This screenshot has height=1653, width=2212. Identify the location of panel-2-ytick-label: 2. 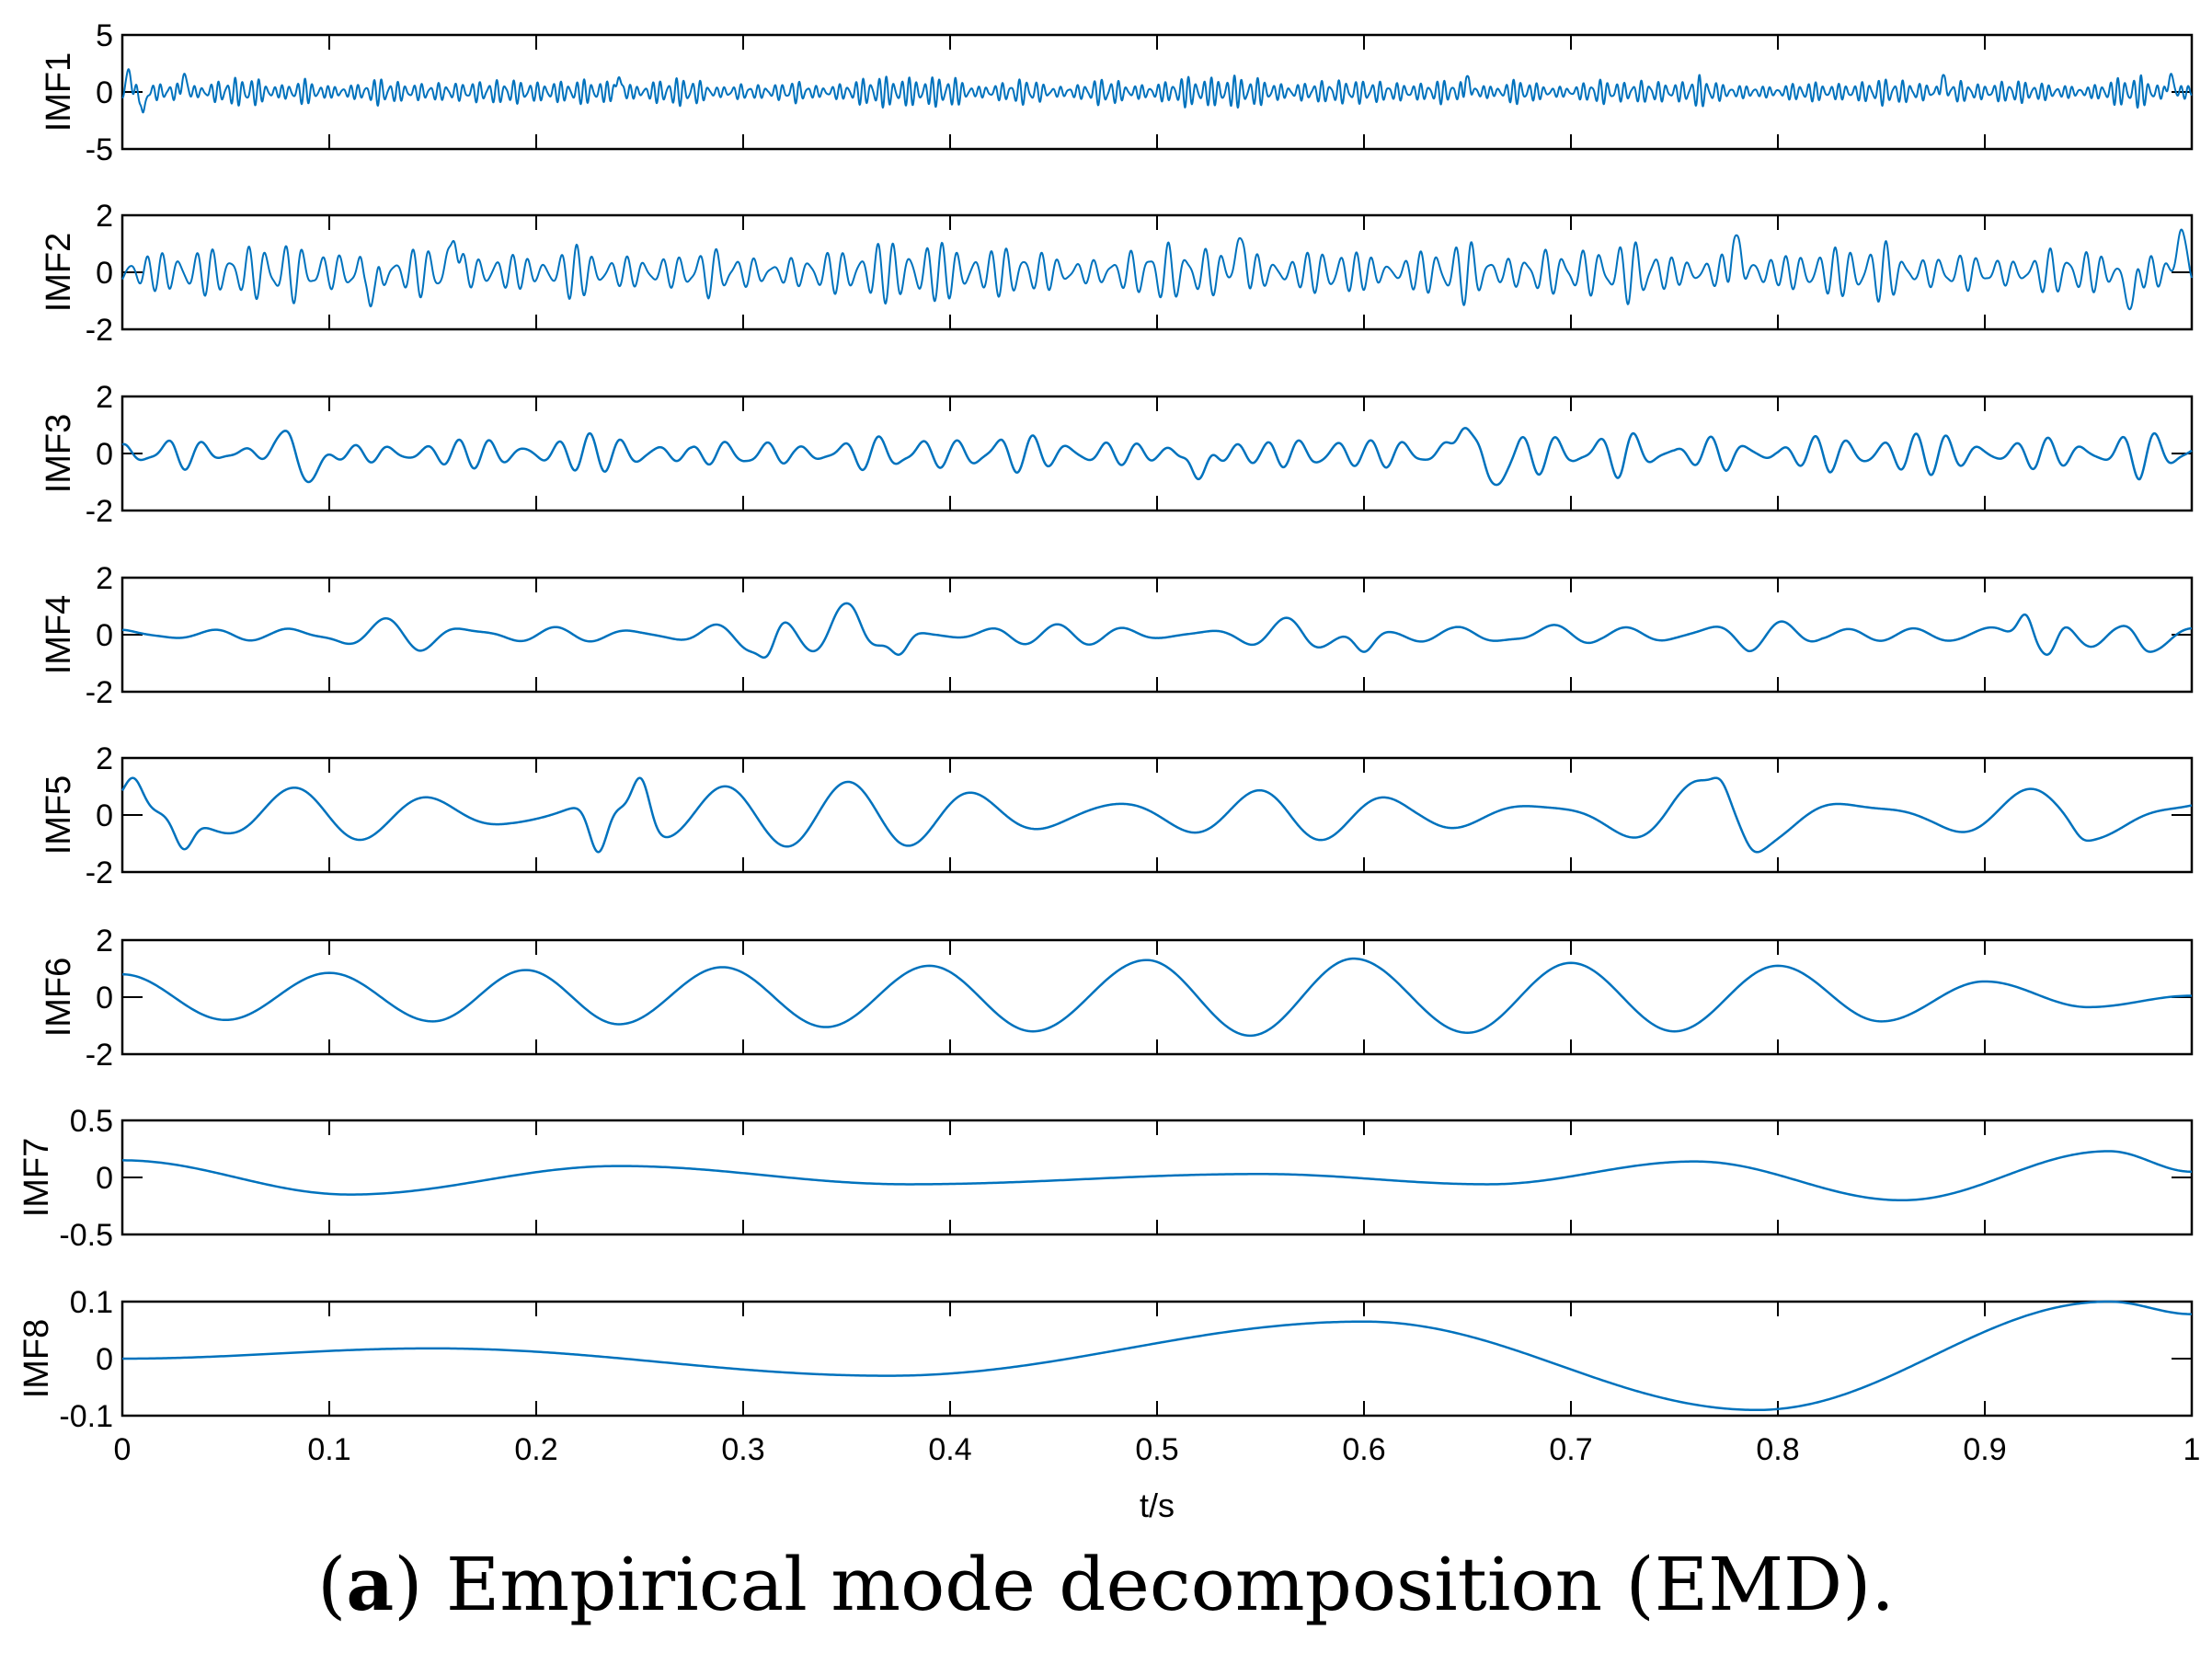
(104, 216).